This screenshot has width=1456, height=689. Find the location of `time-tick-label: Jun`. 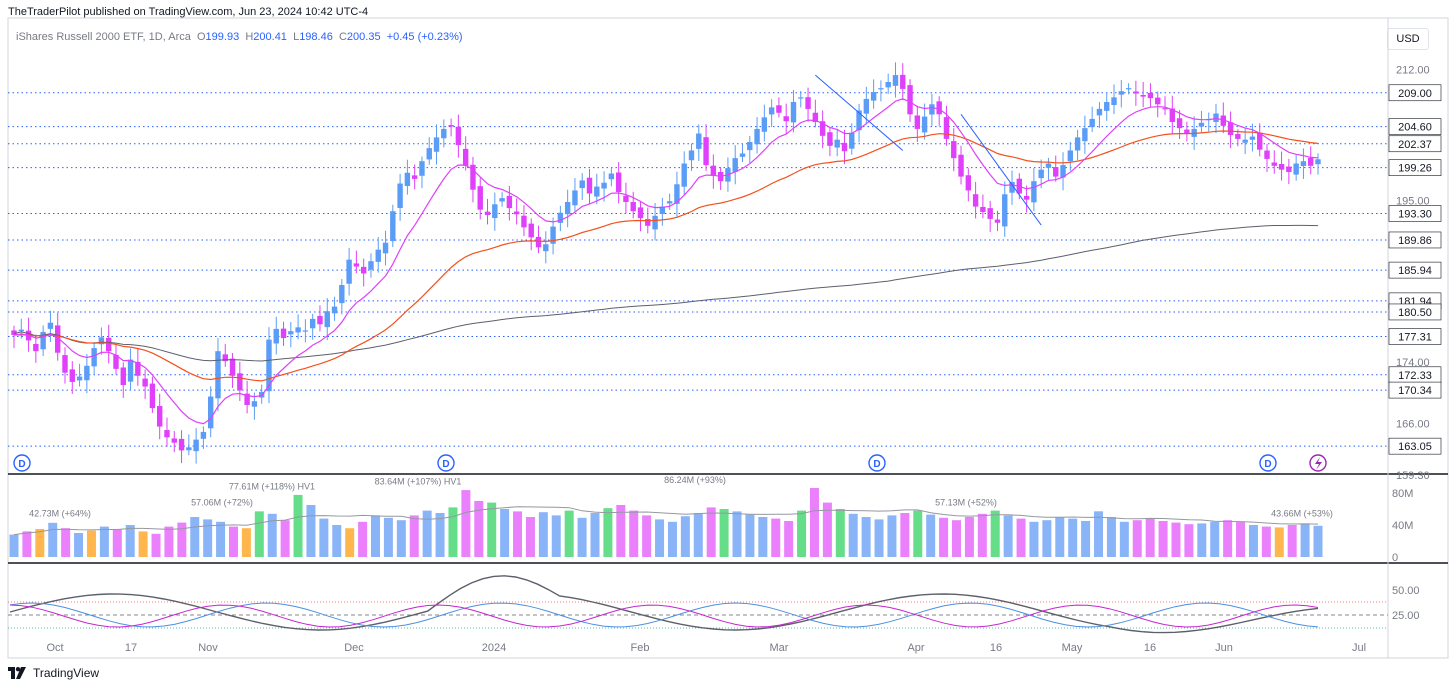

time-tick-label: Jun is located at coordinates (1224, 648).